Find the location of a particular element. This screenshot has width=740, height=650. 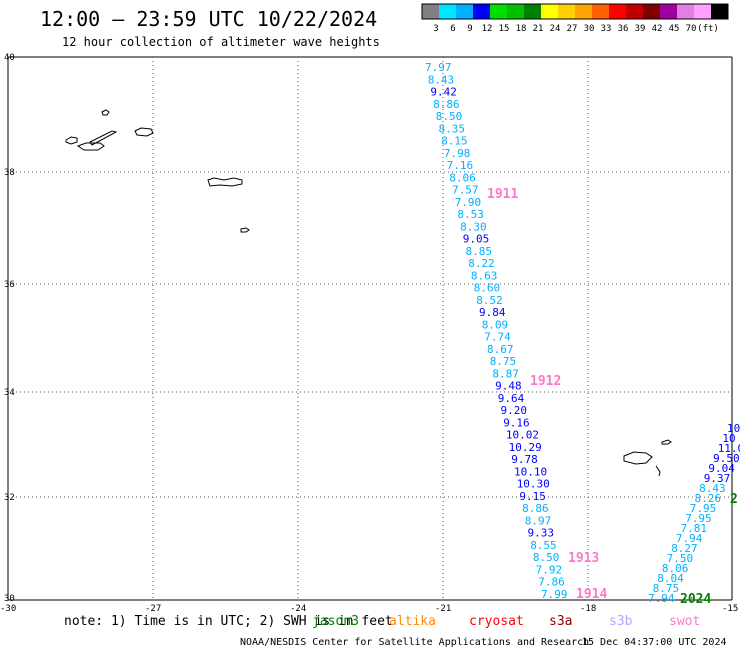

colorbar-label: 15 is located at coordinates (504, 29).